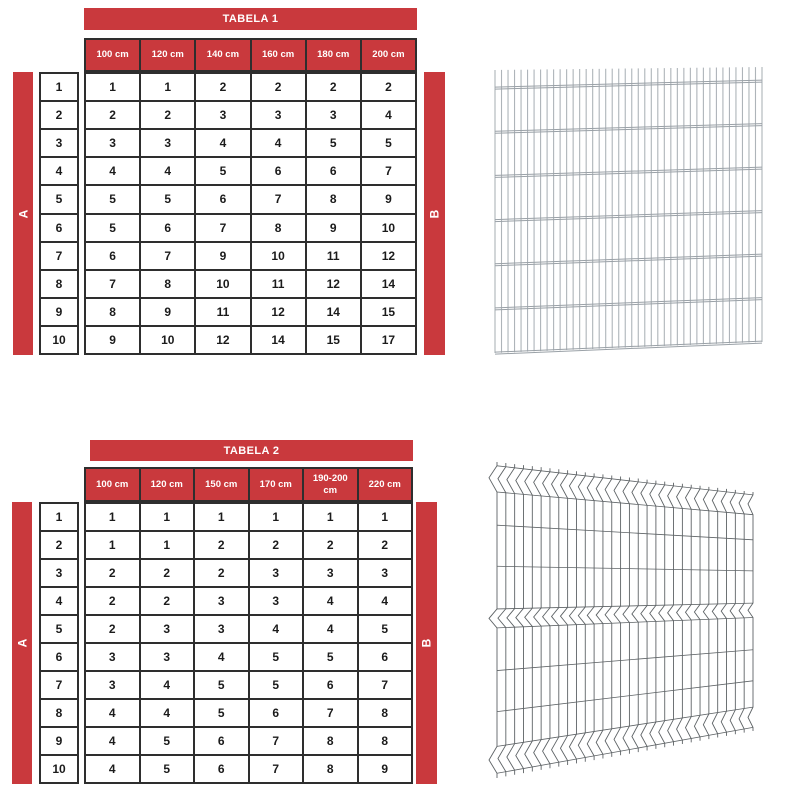  What do you see at coordinates (59, 311) in the screenshot?
I see `row-number: 9` at bounding box center [59, 311].